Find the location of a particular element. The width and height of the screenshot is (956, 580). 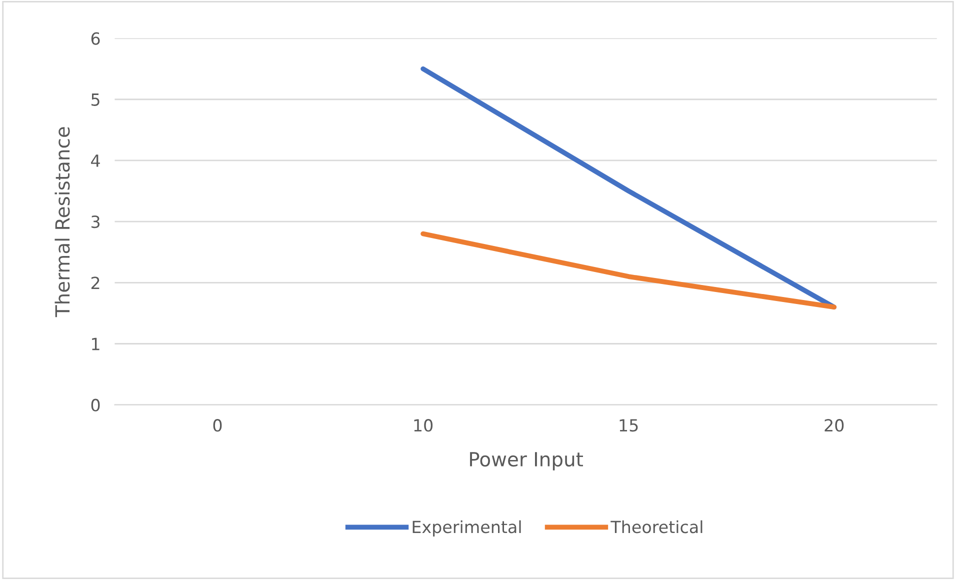

y-tick-label: 4 is located at coordinates (95, 160).